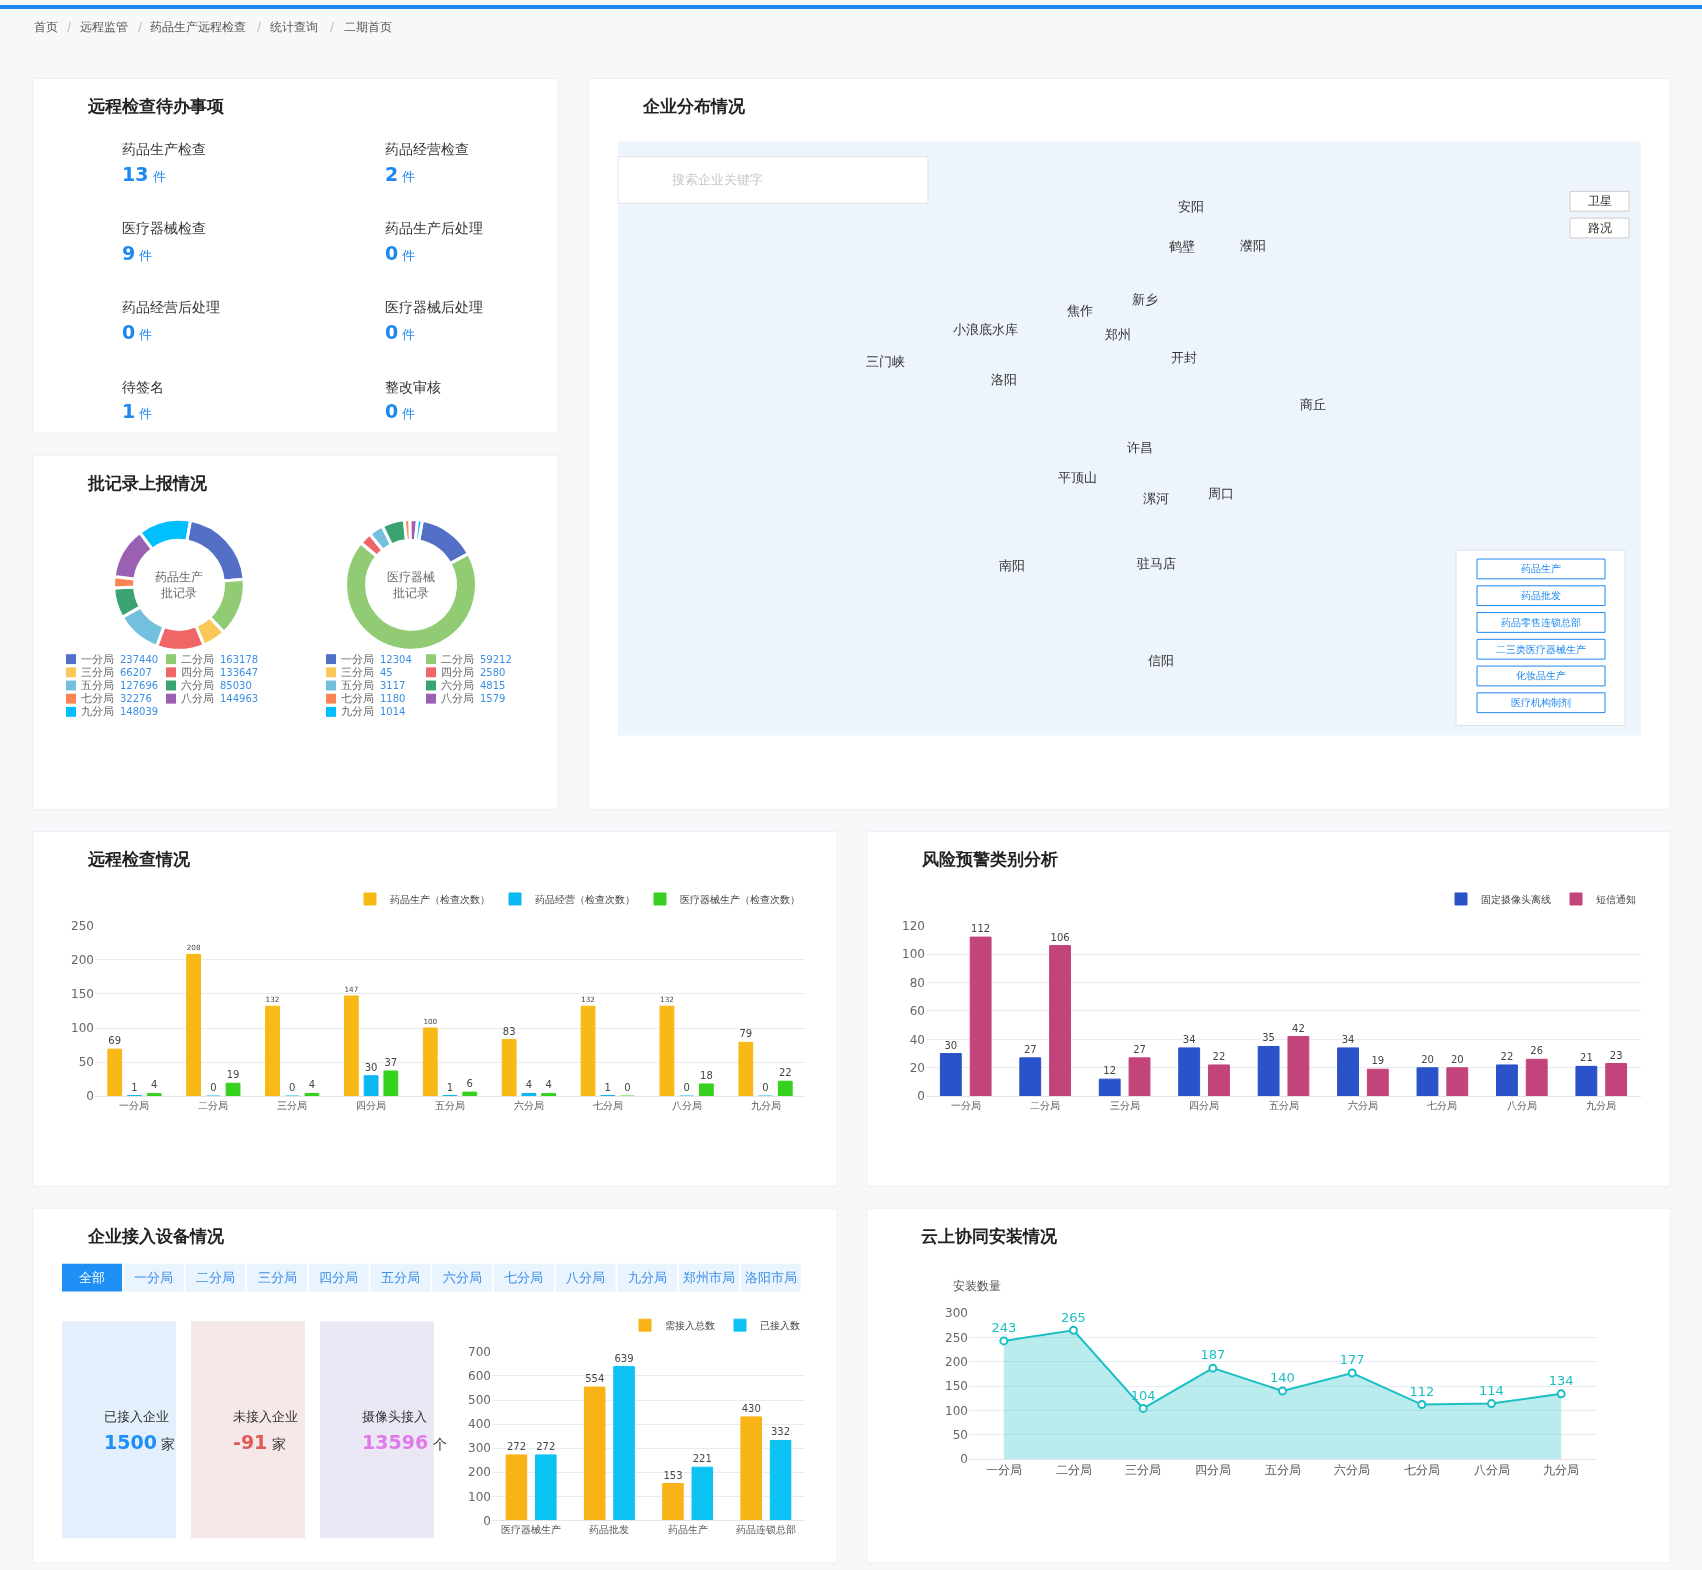 The height and width of the screenshot is (1570, 1702). What do you see at coordinates (386, 672) in the screenshot?
I see `data-label: 45` at bounding box center [386, 672].